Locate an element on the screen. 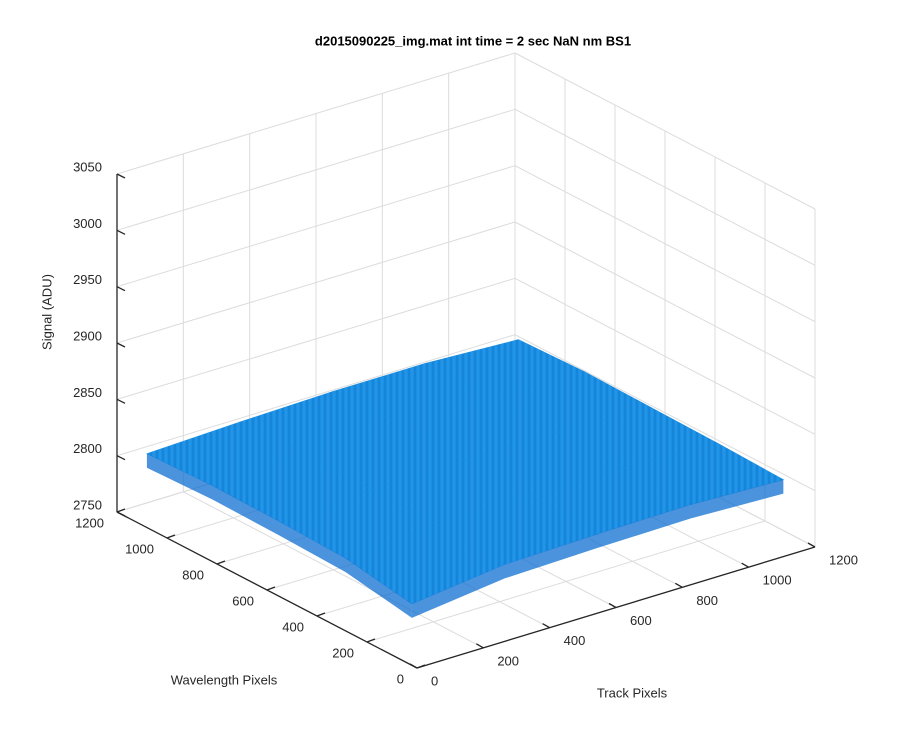 The height and width of the screenshot is (750, 900). x-tick-label: 200 is located at coordinates (508, 660).